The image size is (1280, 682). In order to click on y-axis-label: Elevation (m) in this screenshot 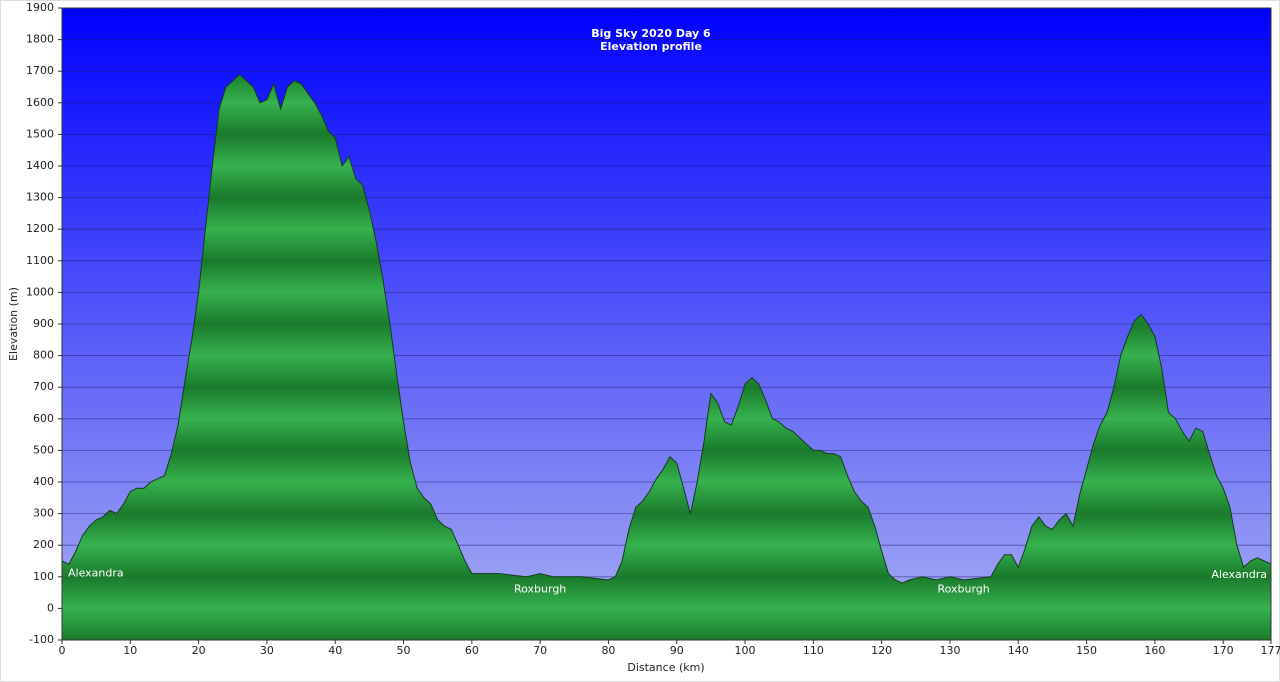, I will do `click(13, 324)`.